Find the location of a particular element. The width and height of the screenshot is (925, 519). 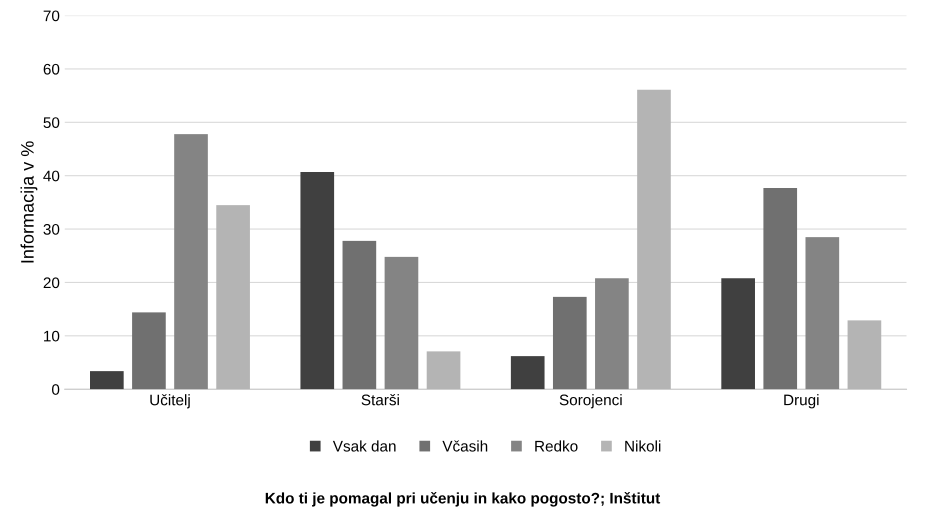

legend-label: Vsak dan is located at coordinates (364, 446).